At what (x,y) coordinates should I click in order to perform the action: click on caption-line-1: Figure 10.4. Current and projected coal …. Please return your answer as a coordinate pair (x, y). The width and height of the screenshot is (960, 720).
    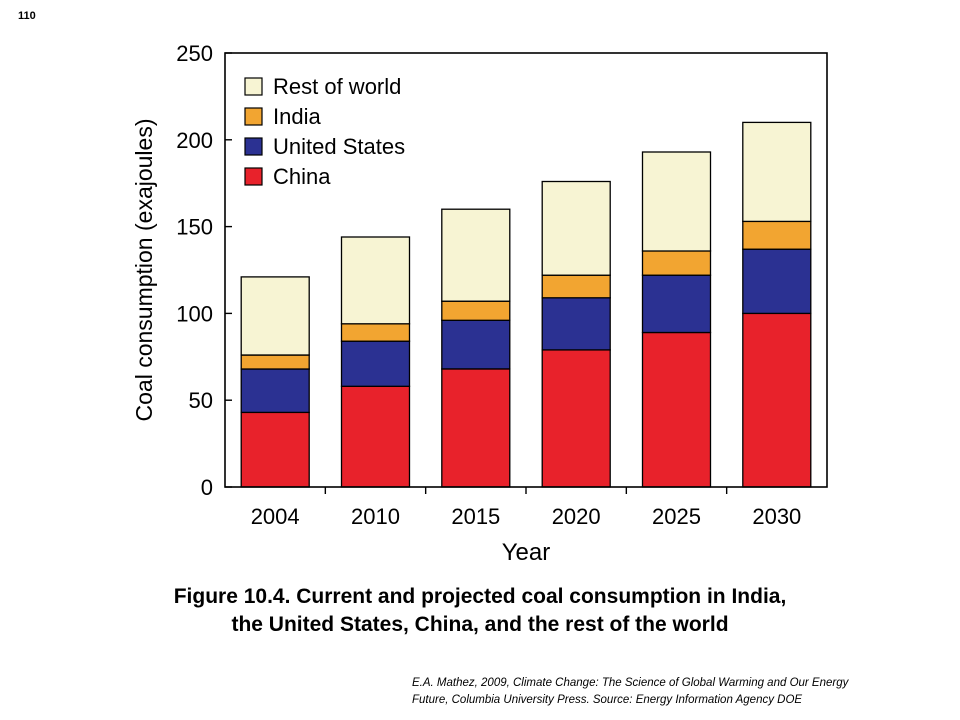
    Looking at the image, I should click on (480, 596).